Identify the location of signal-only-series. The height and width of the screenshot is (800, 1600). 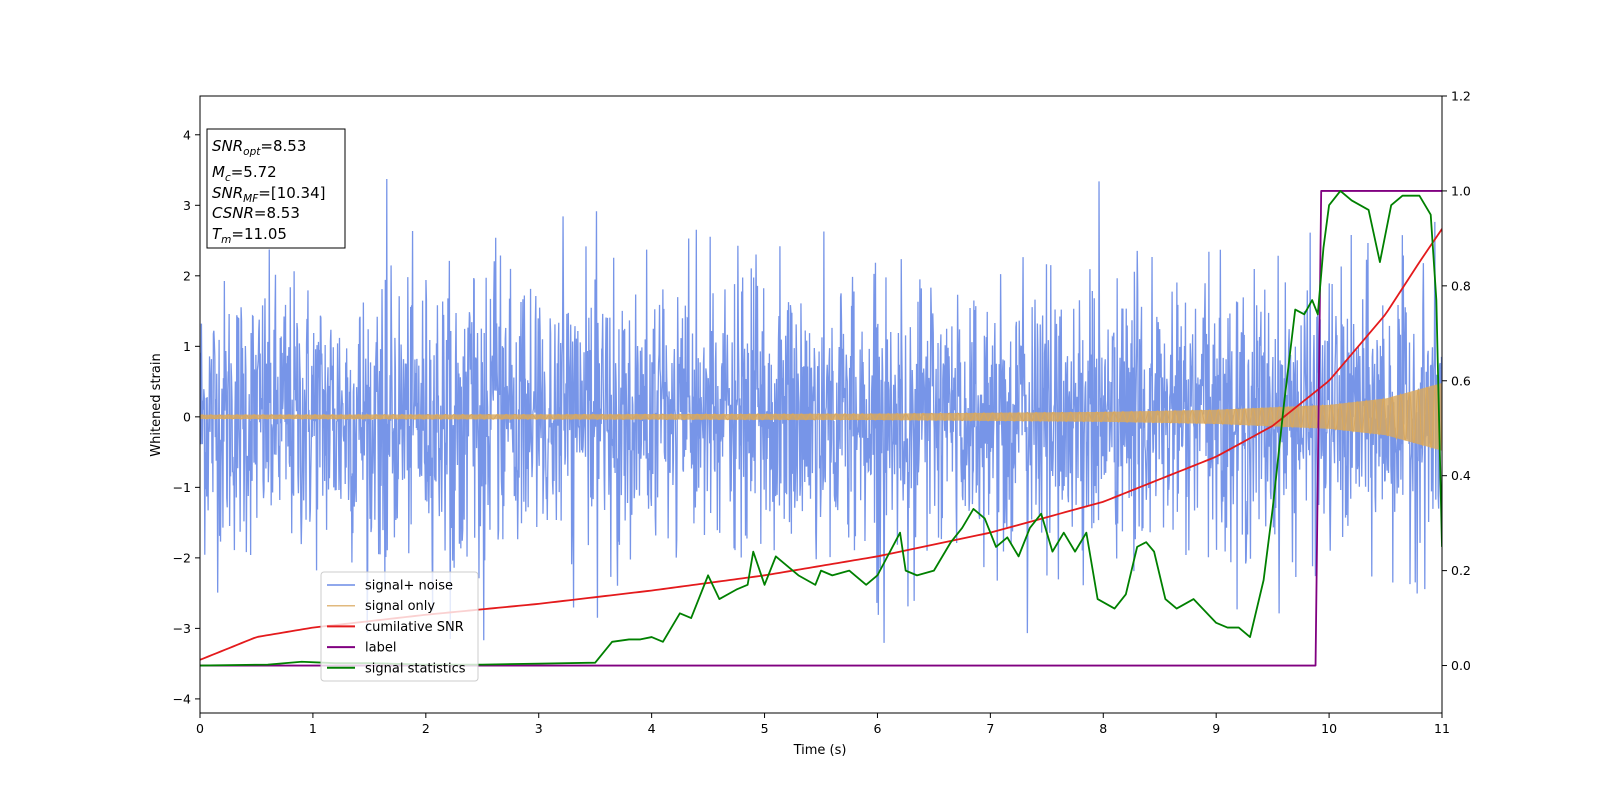
(821, 416).